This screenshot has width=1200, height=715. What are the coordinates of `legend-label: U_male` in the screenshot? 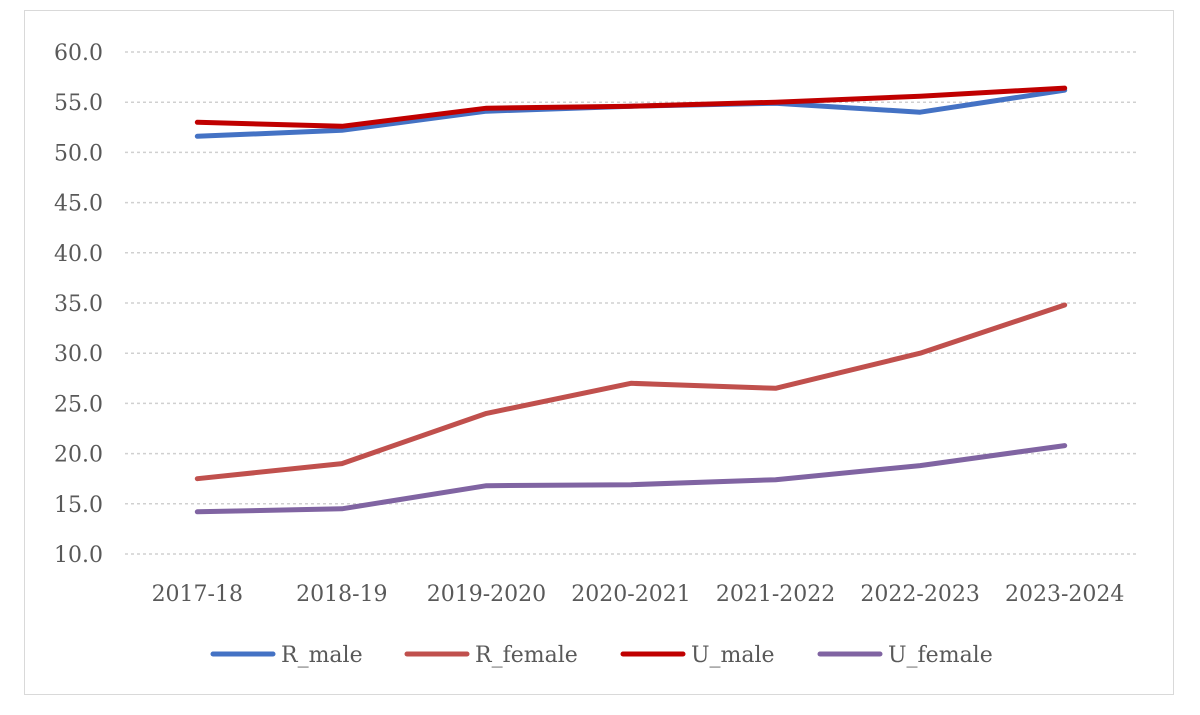 It's located at (733, 655).